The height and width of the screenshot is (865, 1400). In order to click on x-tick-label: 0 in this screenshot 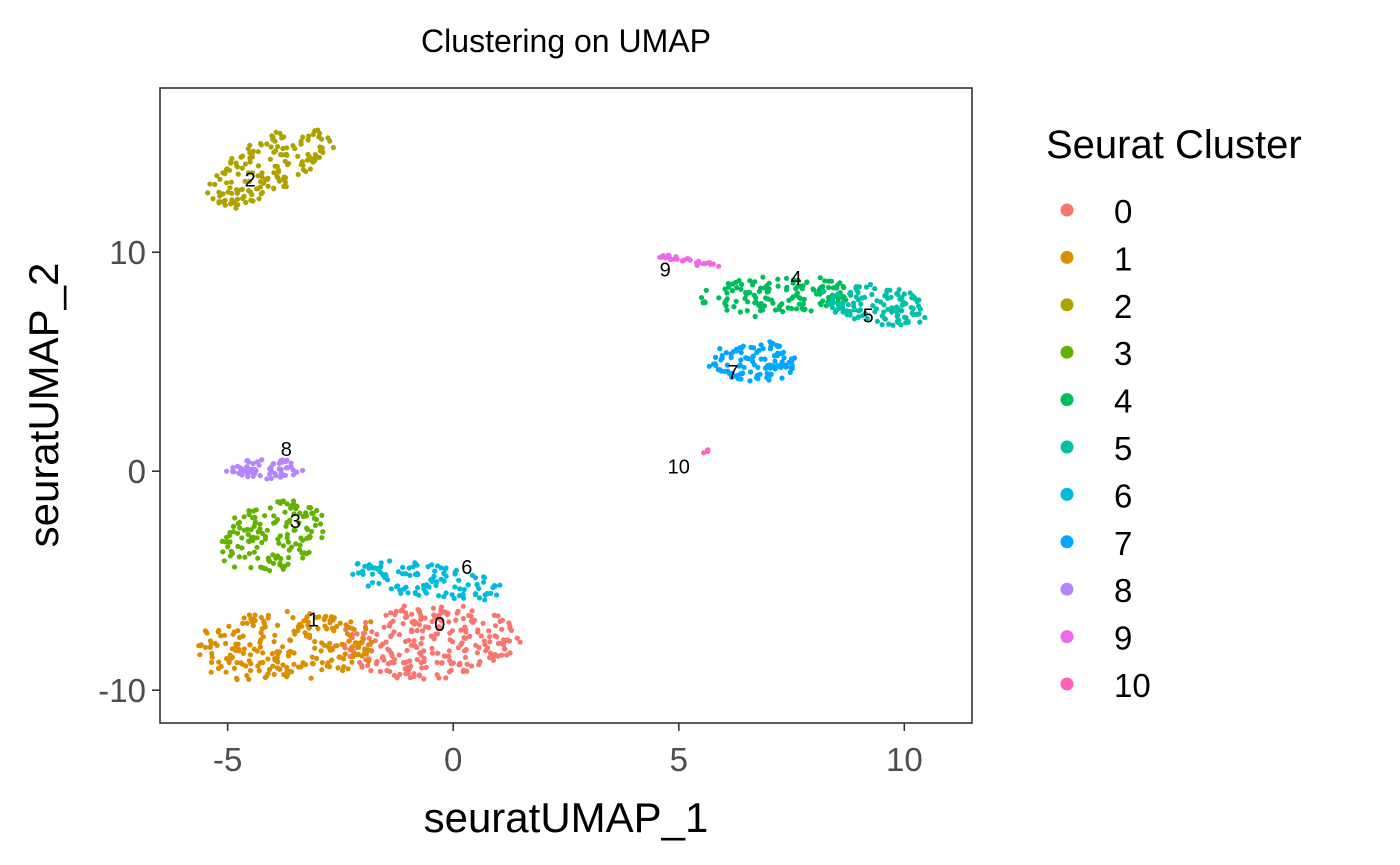, I will do `click(453, 759)`.